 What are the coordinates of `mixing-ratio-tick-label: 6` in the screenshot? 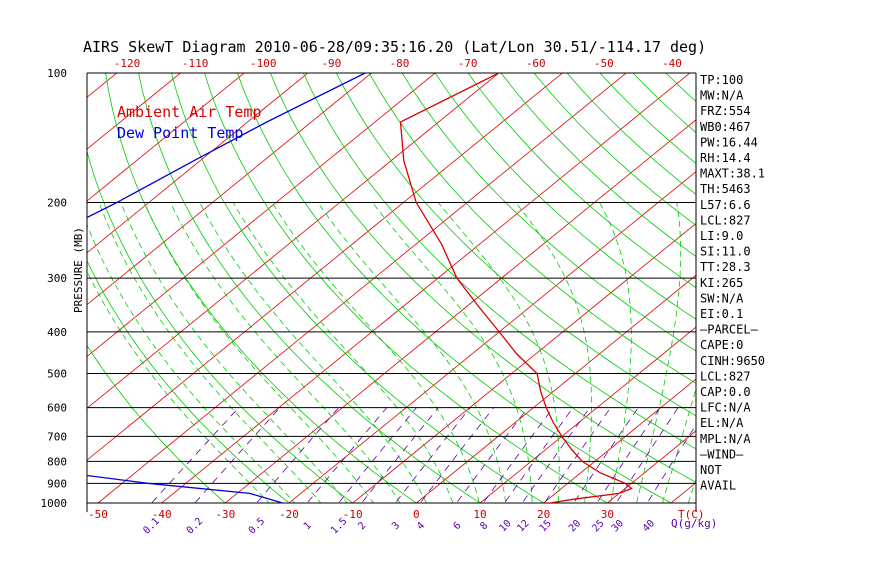 It's located at (457, 526).